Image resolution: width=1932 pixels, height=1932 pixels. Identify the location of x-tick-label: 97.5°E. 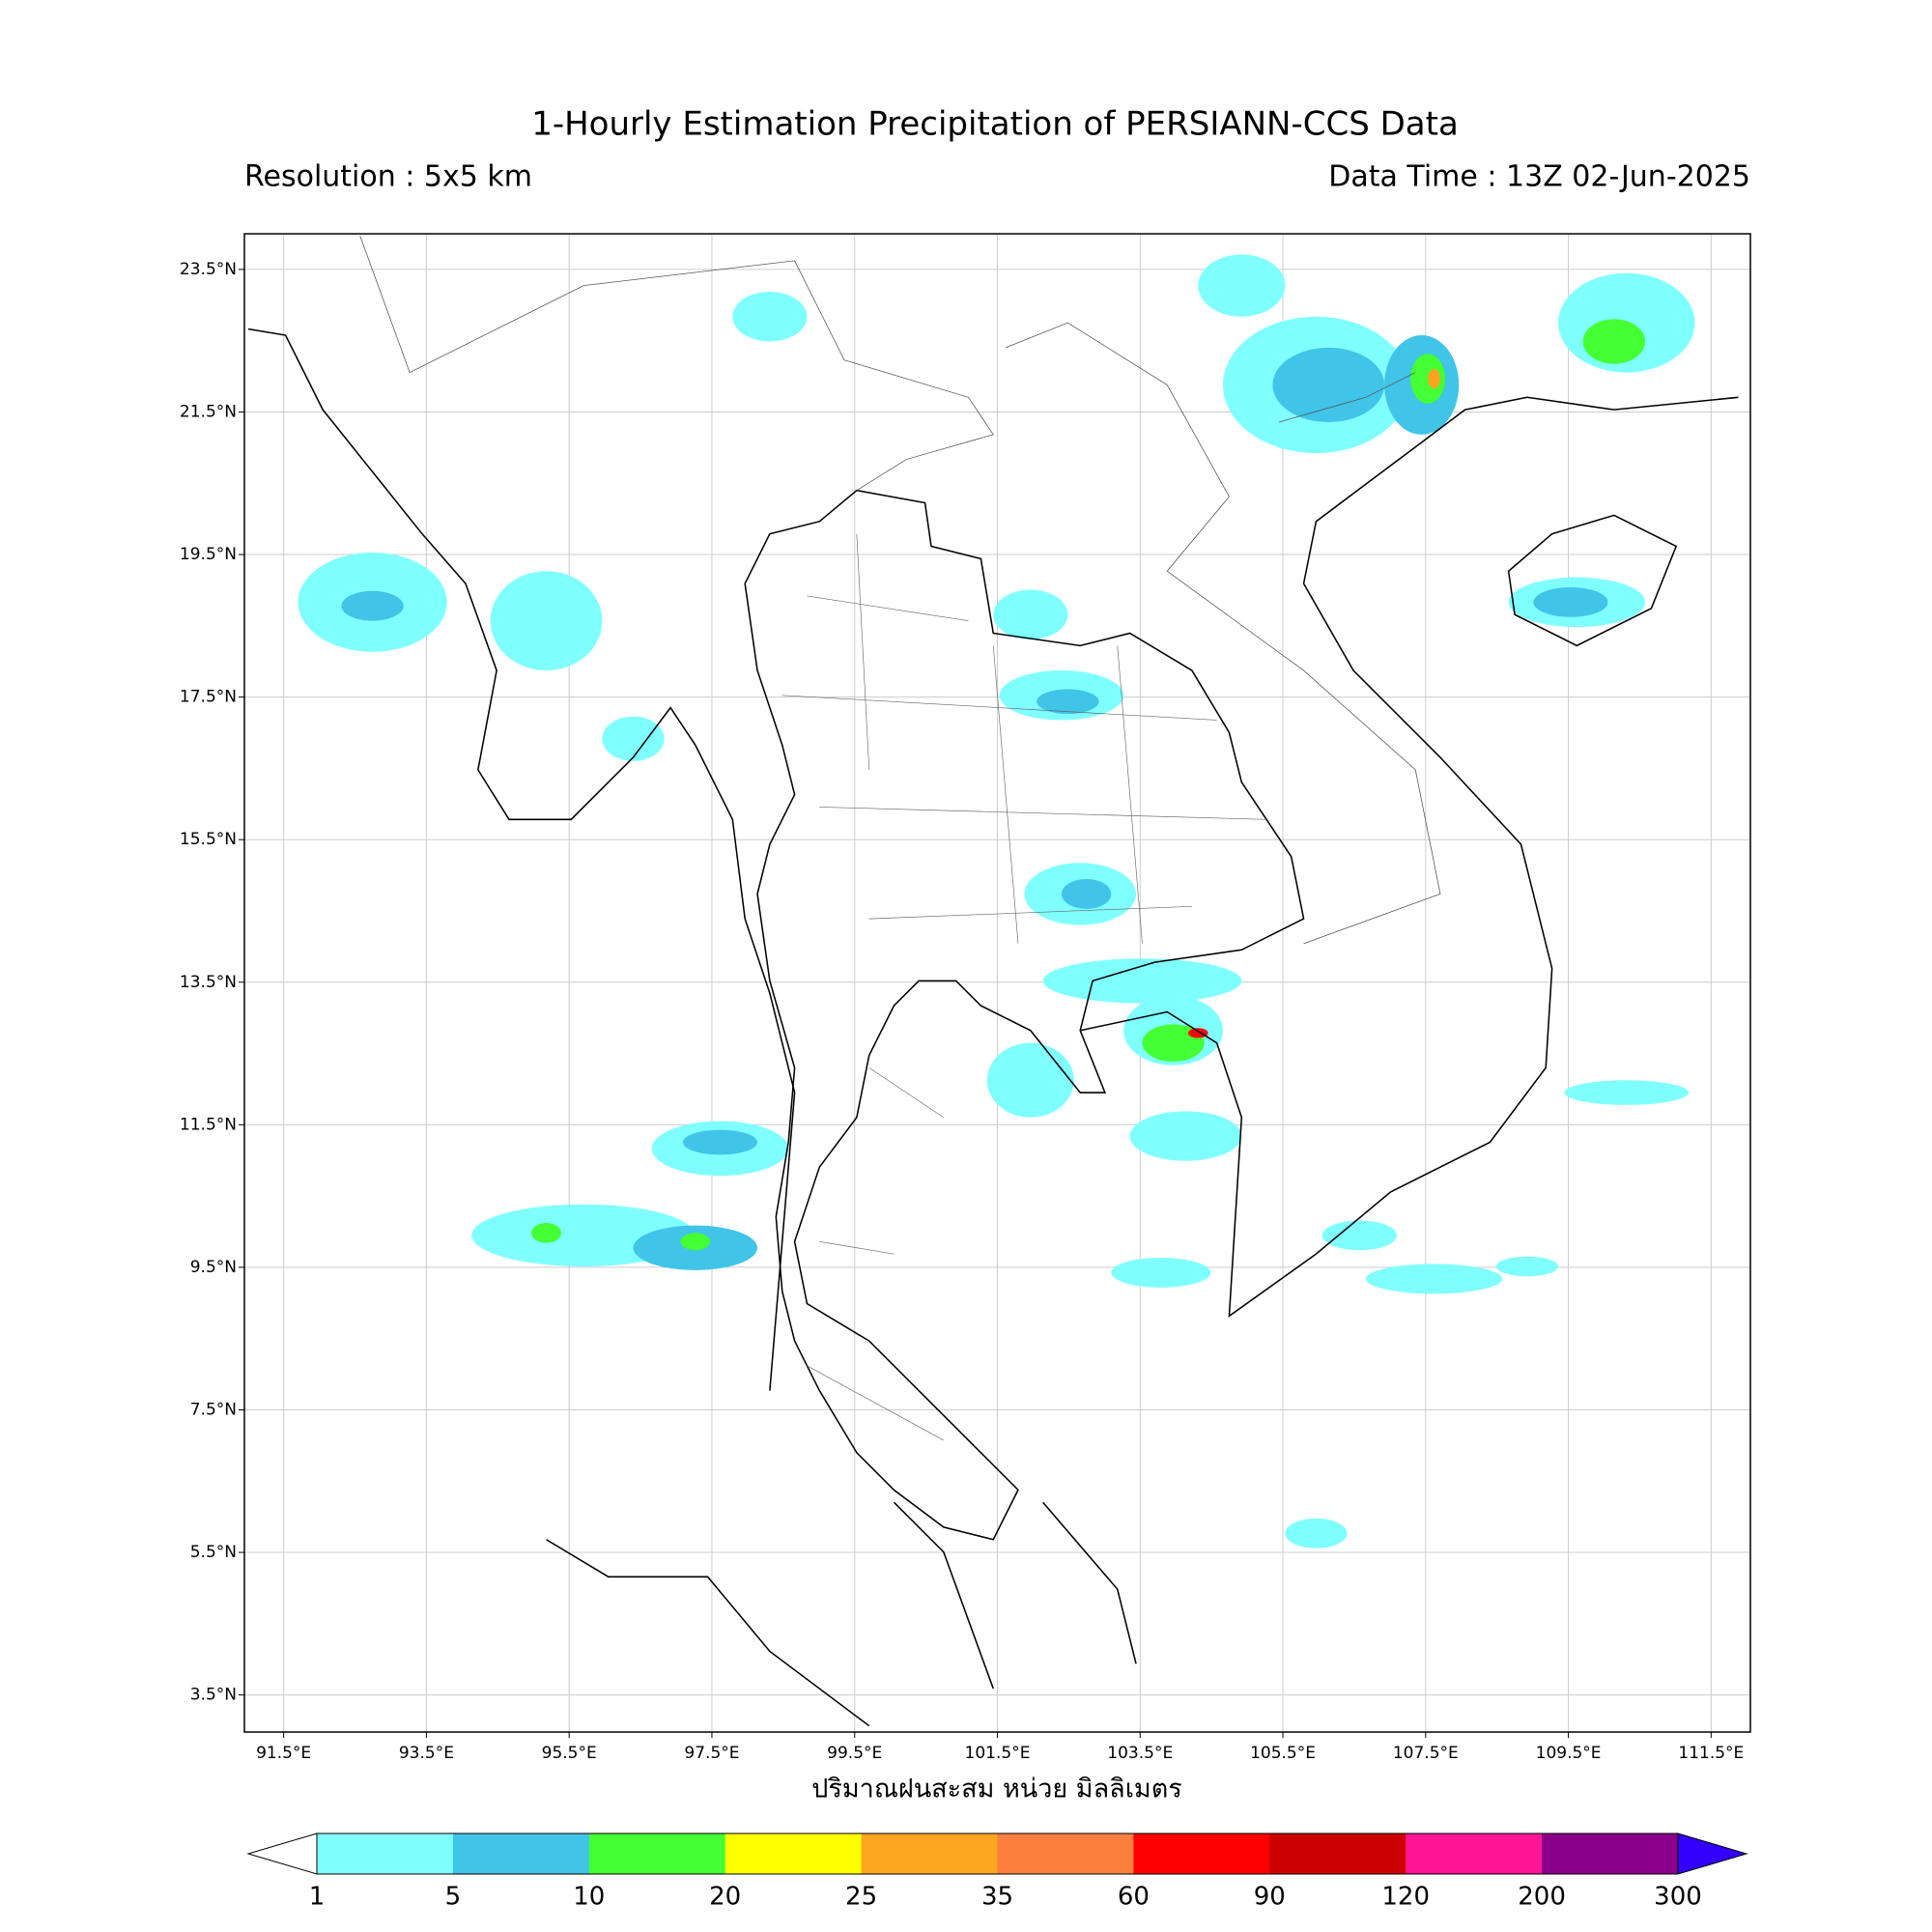
(711, 1753).